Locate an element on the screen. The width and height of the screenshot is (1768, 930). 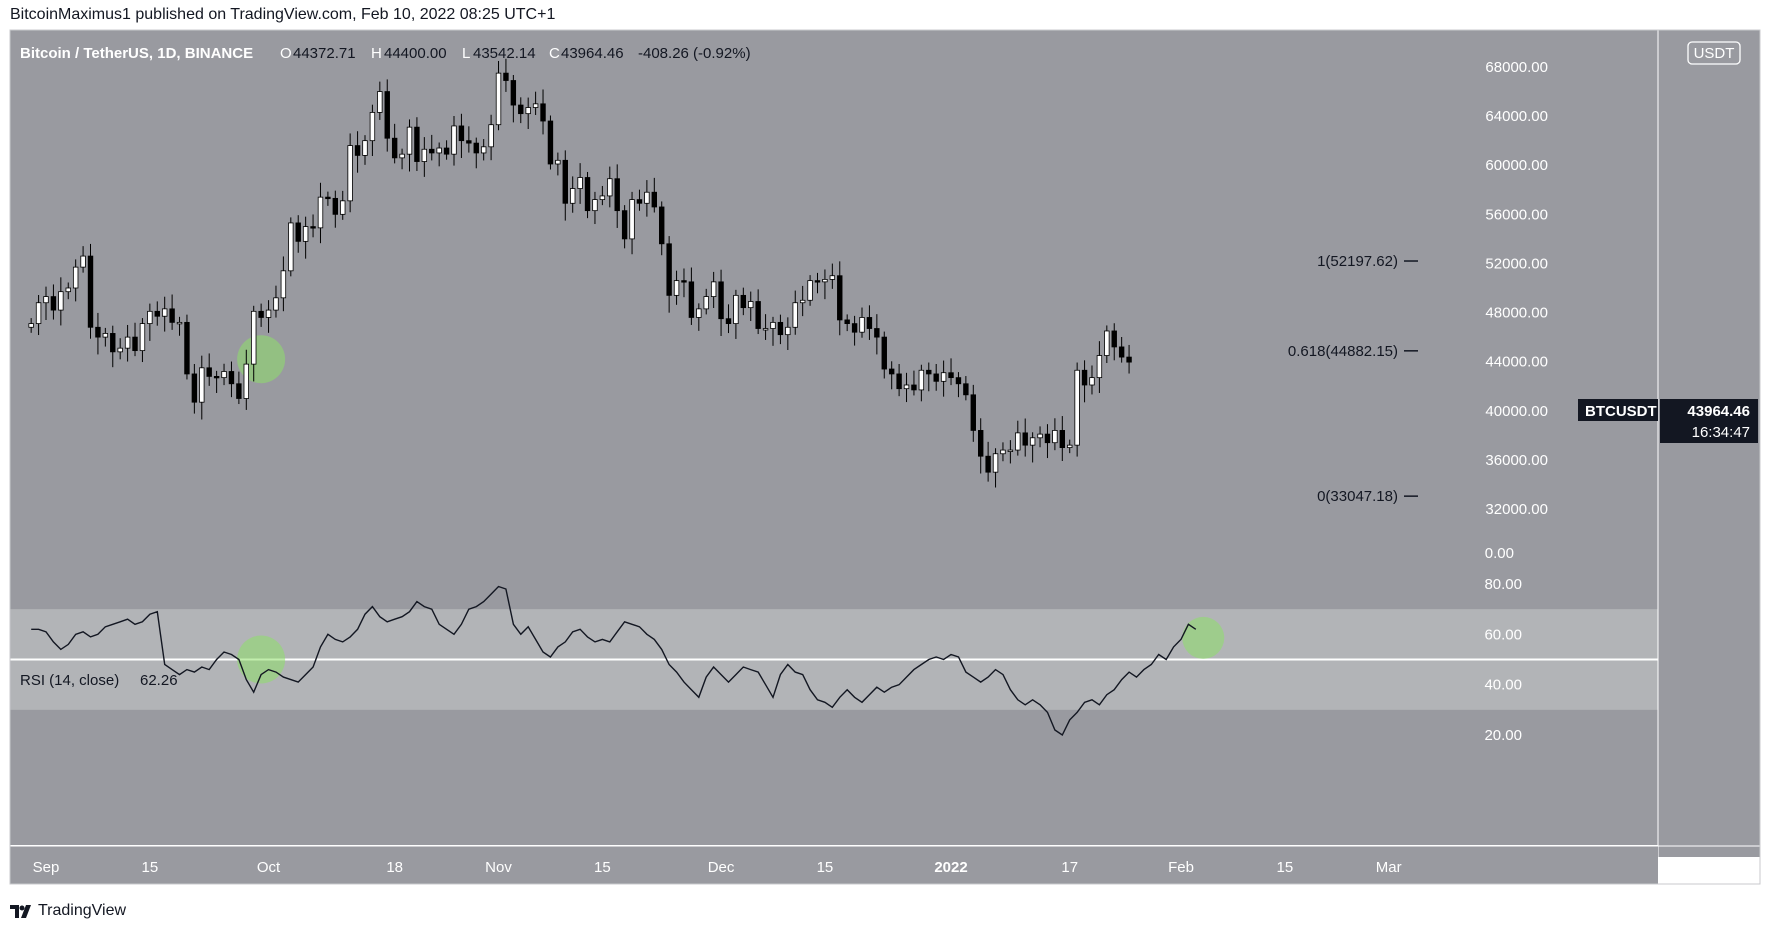
time-tick-label: Dec is located at coordinates (721, 867).